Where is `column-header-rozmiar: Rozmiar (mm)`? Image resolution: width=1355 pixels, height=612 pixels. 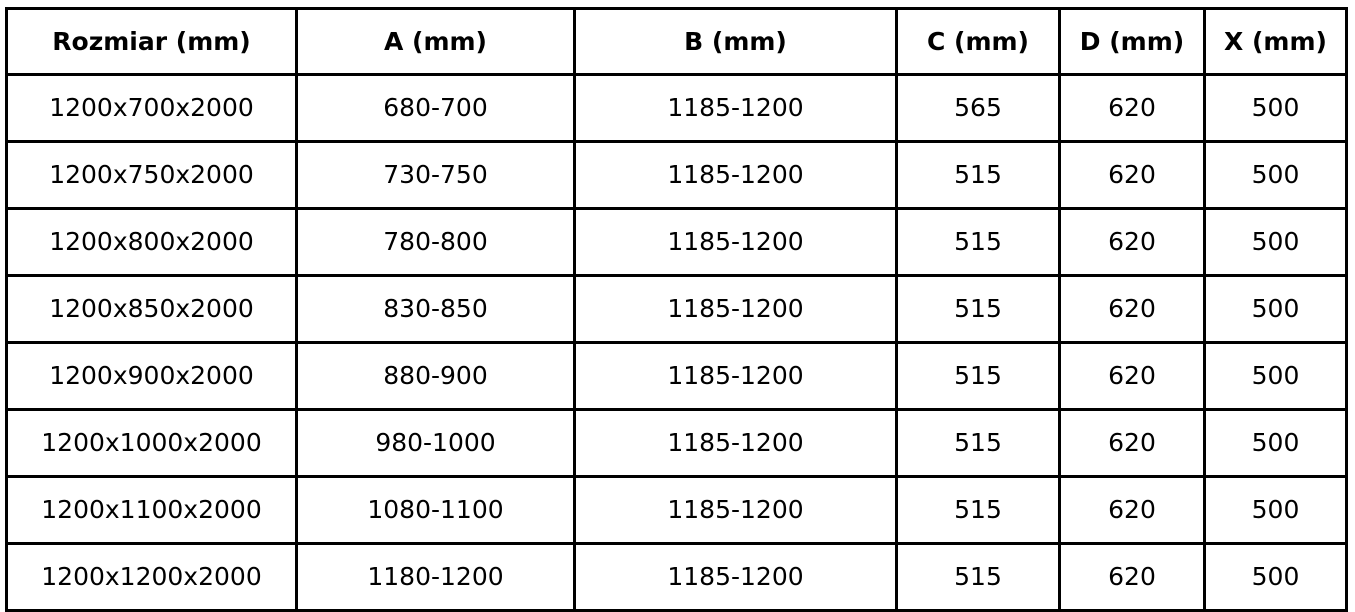
column-header-rozmiar: Rozmiar (mm) is located at coordinates (151, 41).